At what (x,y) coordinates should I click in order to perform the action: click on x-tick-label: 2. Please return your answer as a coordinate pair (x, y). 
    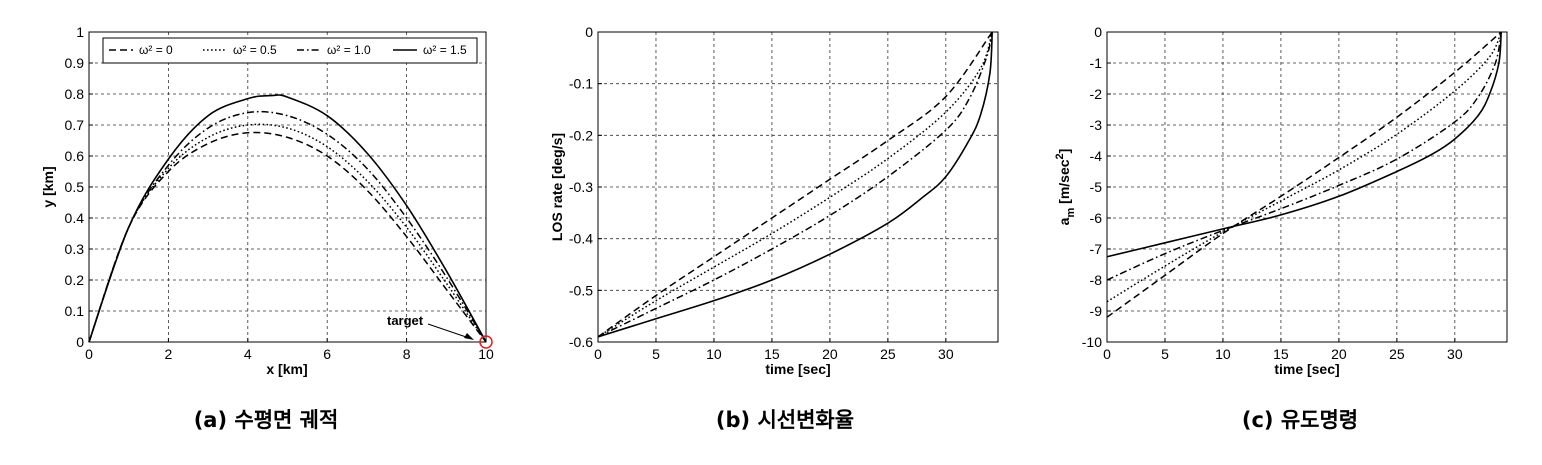
    Looking at the image, I should click on (169, 354).